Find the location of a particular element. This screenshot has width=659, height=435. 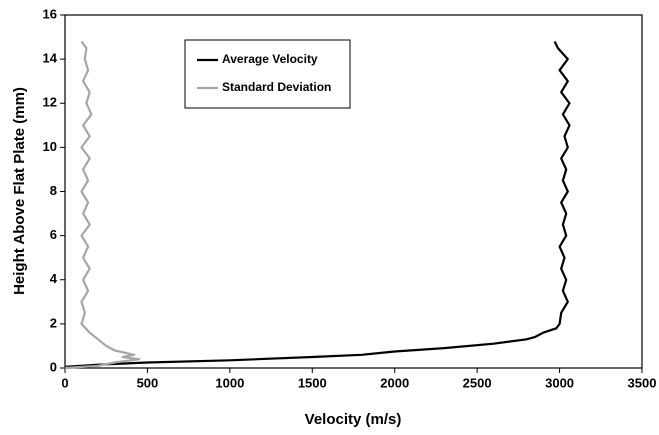

legend-label: Average Velocity is located at coordinates (270, 59).